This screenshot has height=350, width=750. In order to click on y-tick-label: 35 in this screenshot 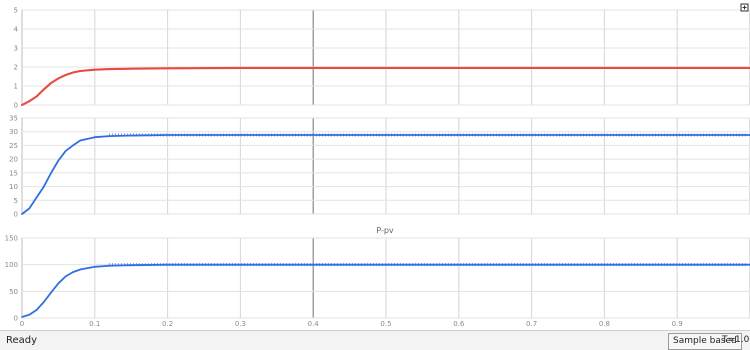, I will do `click(13, 119)`.